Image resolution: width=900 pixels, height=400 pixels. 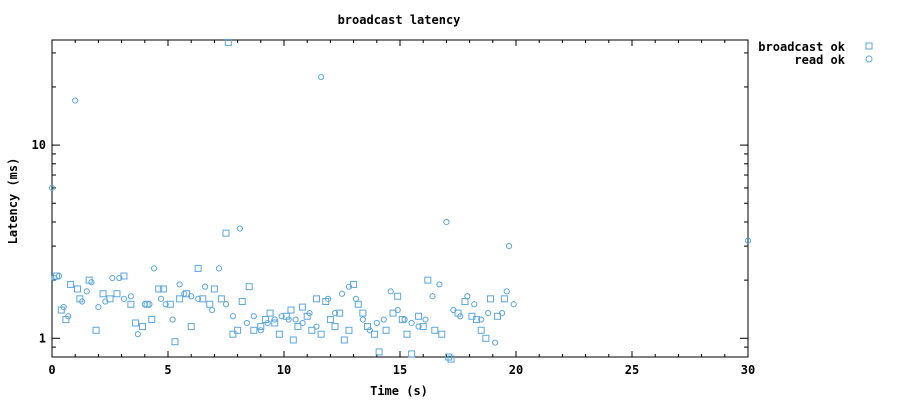 I want to click on legend-label-read-ok: read ok, so click(x=819, y=60).